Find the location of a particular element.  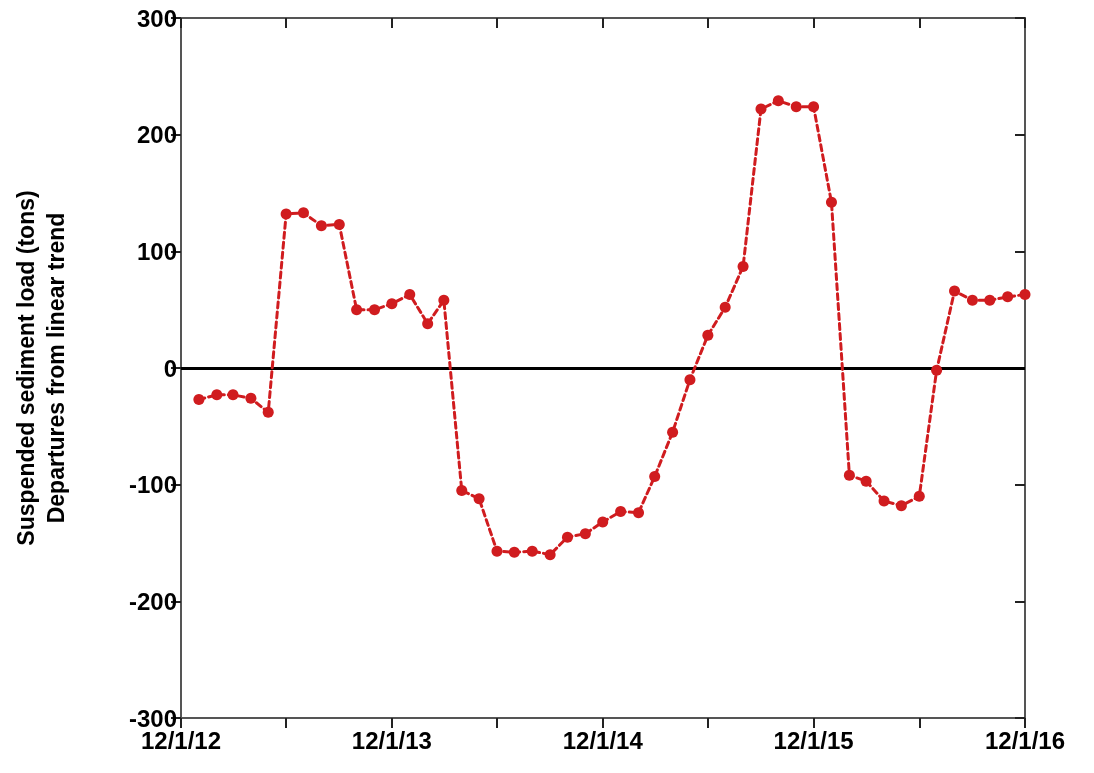

y-tick-label: 200 is located at coordinates (156, 135).